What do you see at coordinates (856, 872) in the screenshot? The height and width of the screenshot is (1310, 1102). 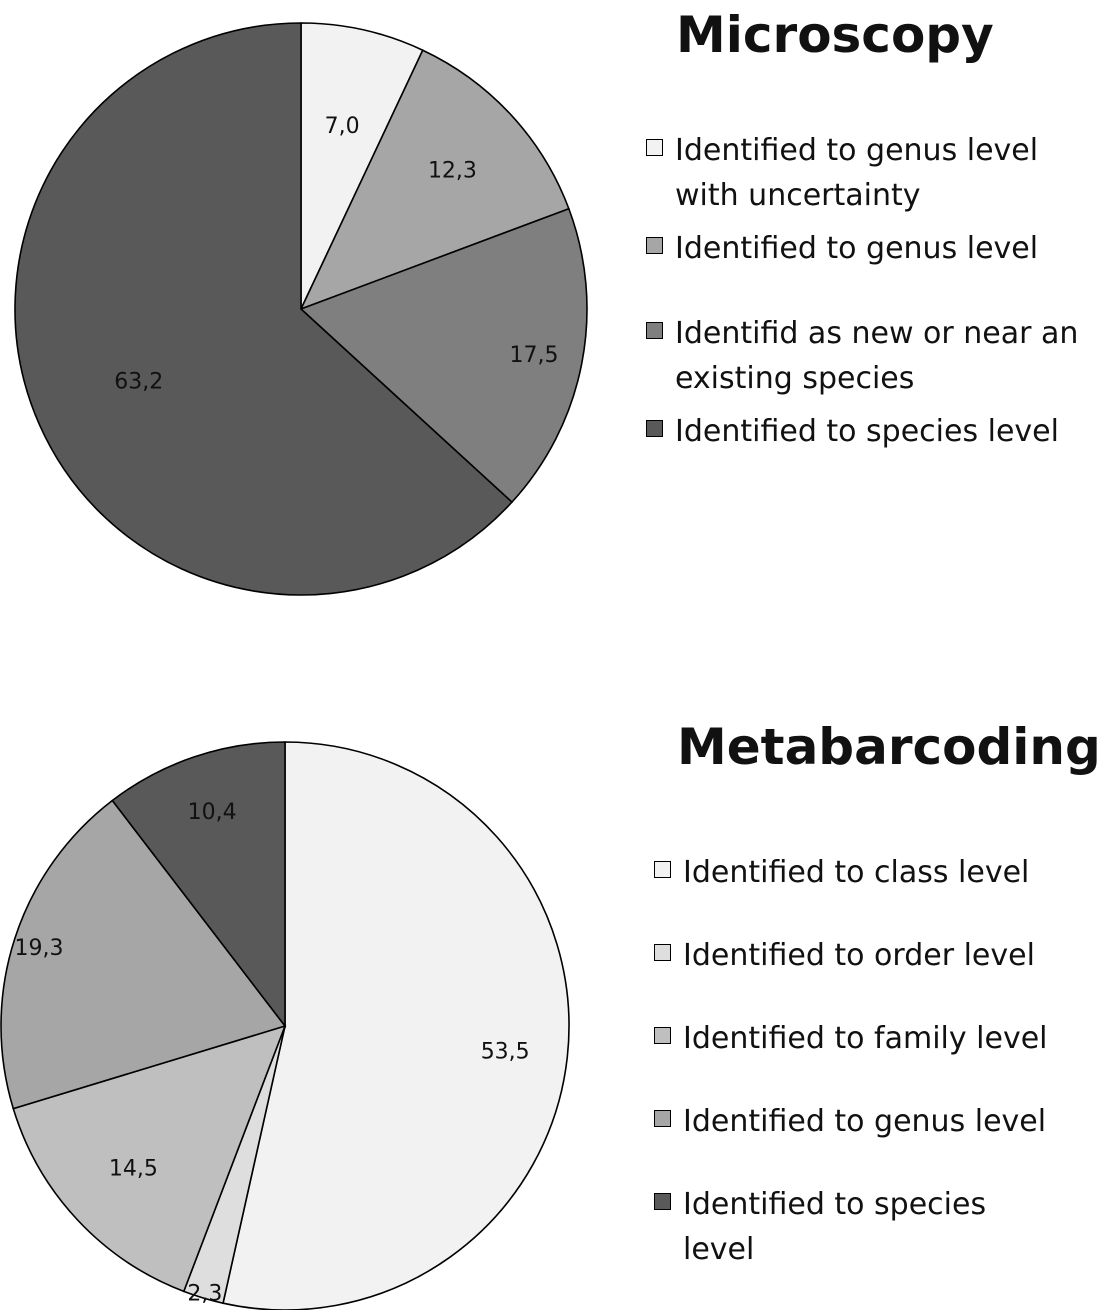 I see `legend-1-label-0: Identified to class level` at bounding box center [856, 872].